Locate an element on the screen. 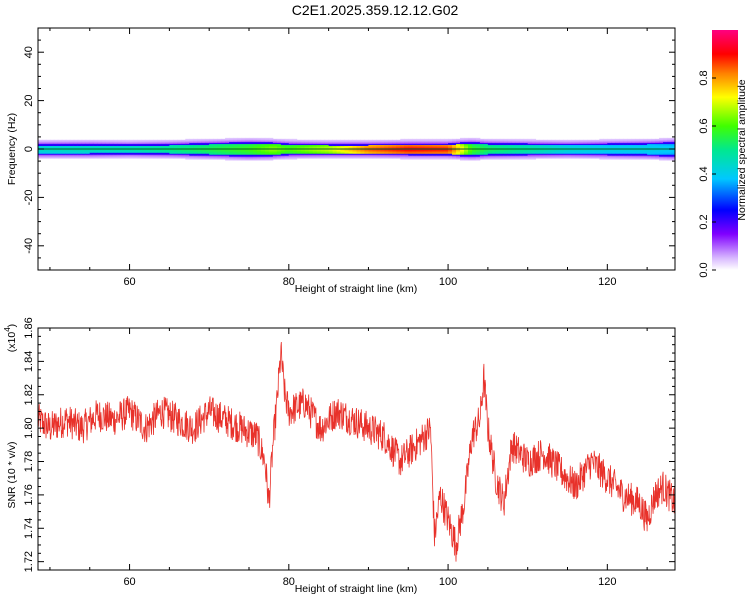  snr-y-tick-label: 1.84 is located at coordinates (29, 361).